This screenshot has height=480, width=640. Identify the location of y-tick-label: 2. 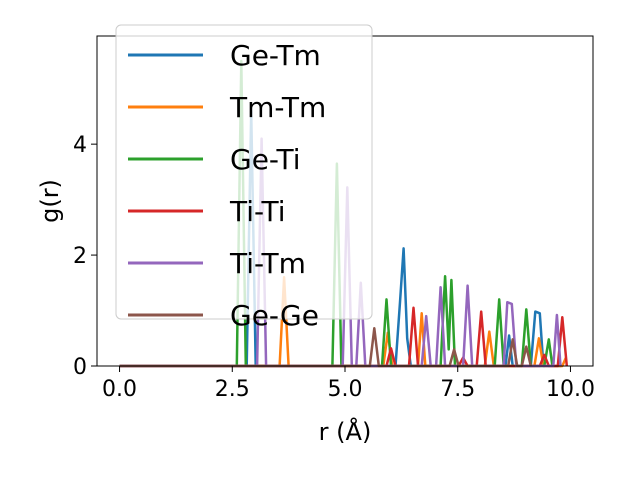
(80, 256).